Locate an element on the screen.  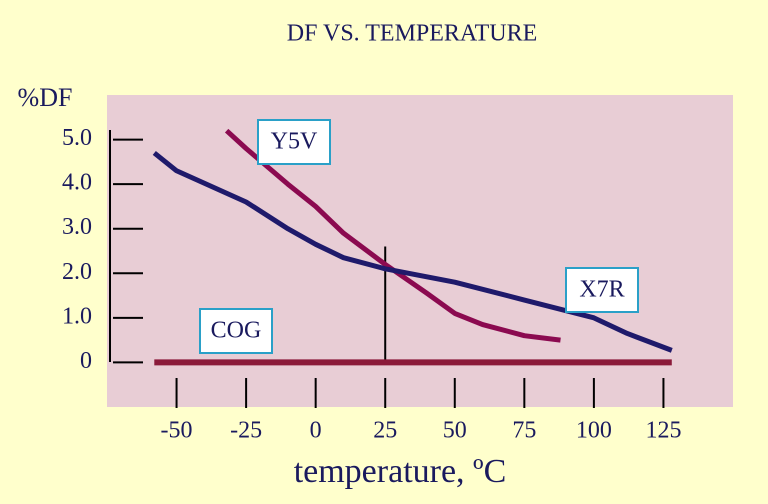
x-tick-label: 0 is located at coordinates (316, 431).